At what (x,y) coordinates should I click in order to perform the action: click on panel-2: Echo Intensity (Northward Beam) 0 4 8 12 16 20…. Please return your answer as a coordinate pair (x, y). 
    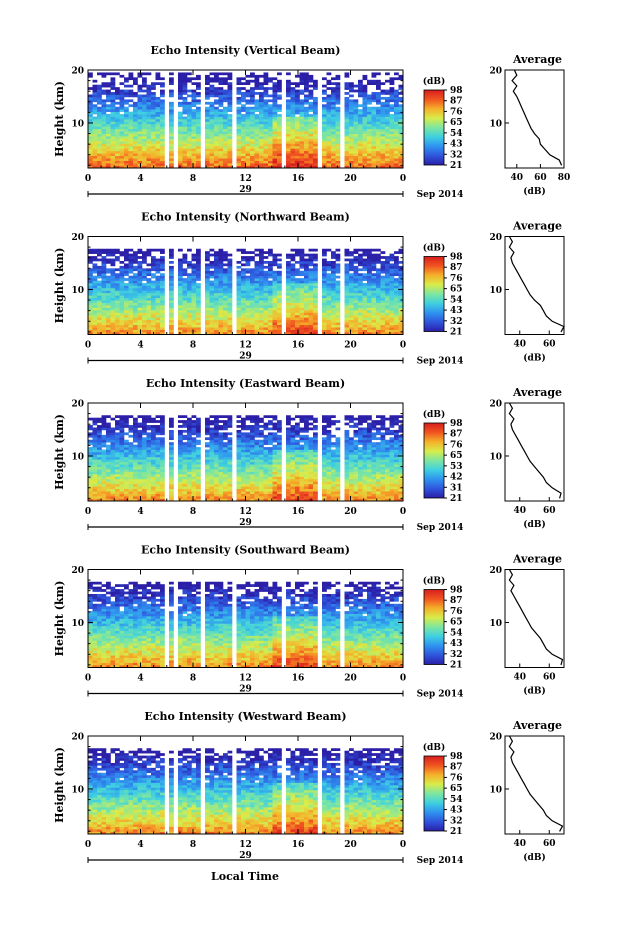
    Looking at the image, I should click on (309, 289).